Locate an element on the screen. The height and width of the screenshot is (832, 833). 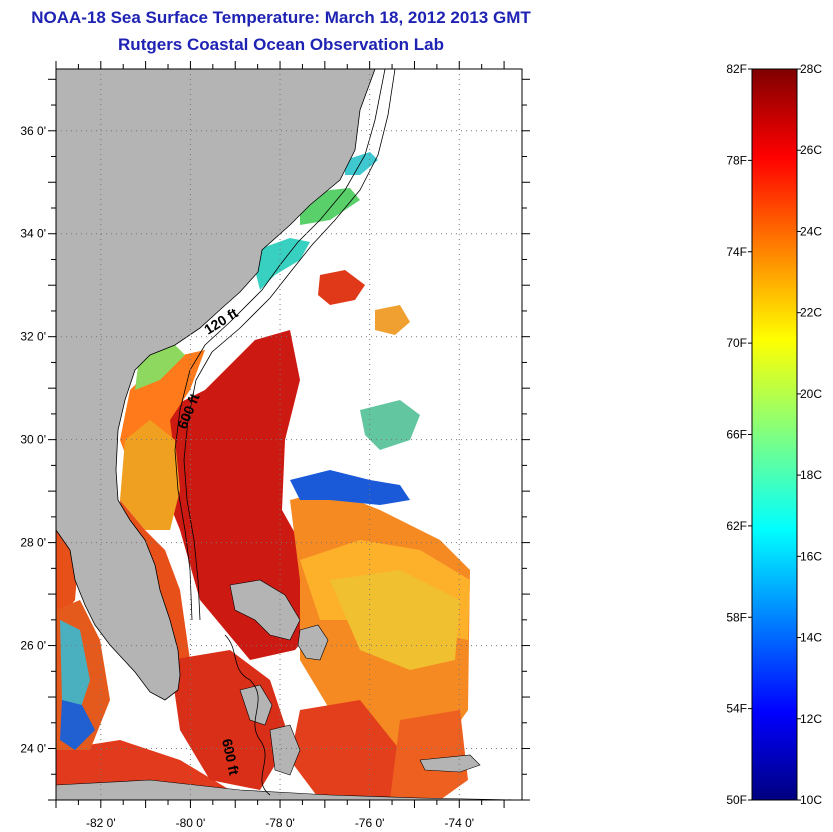
fahrenheit-label: 50F is located at coordinates (736, 800).